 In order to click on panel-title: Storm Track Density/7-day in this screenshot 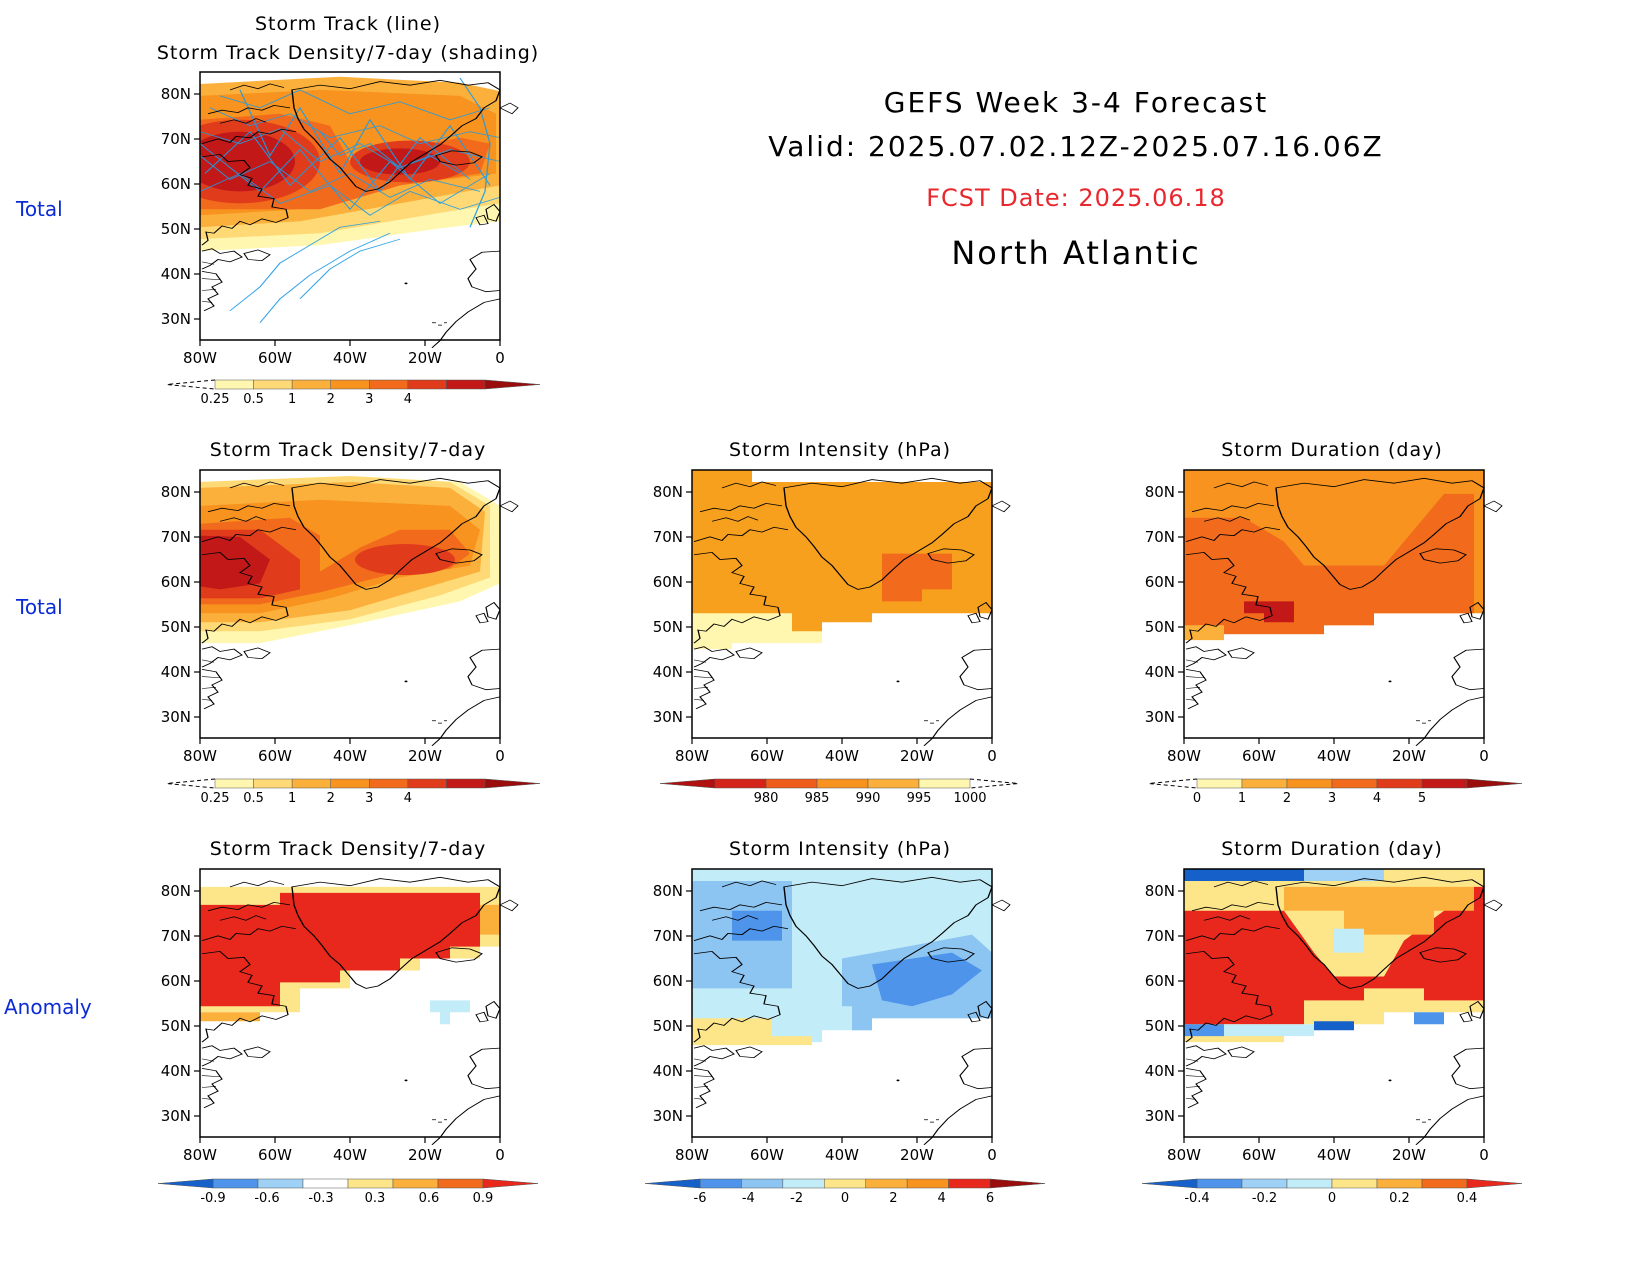, I will do `click(348, 849)`.